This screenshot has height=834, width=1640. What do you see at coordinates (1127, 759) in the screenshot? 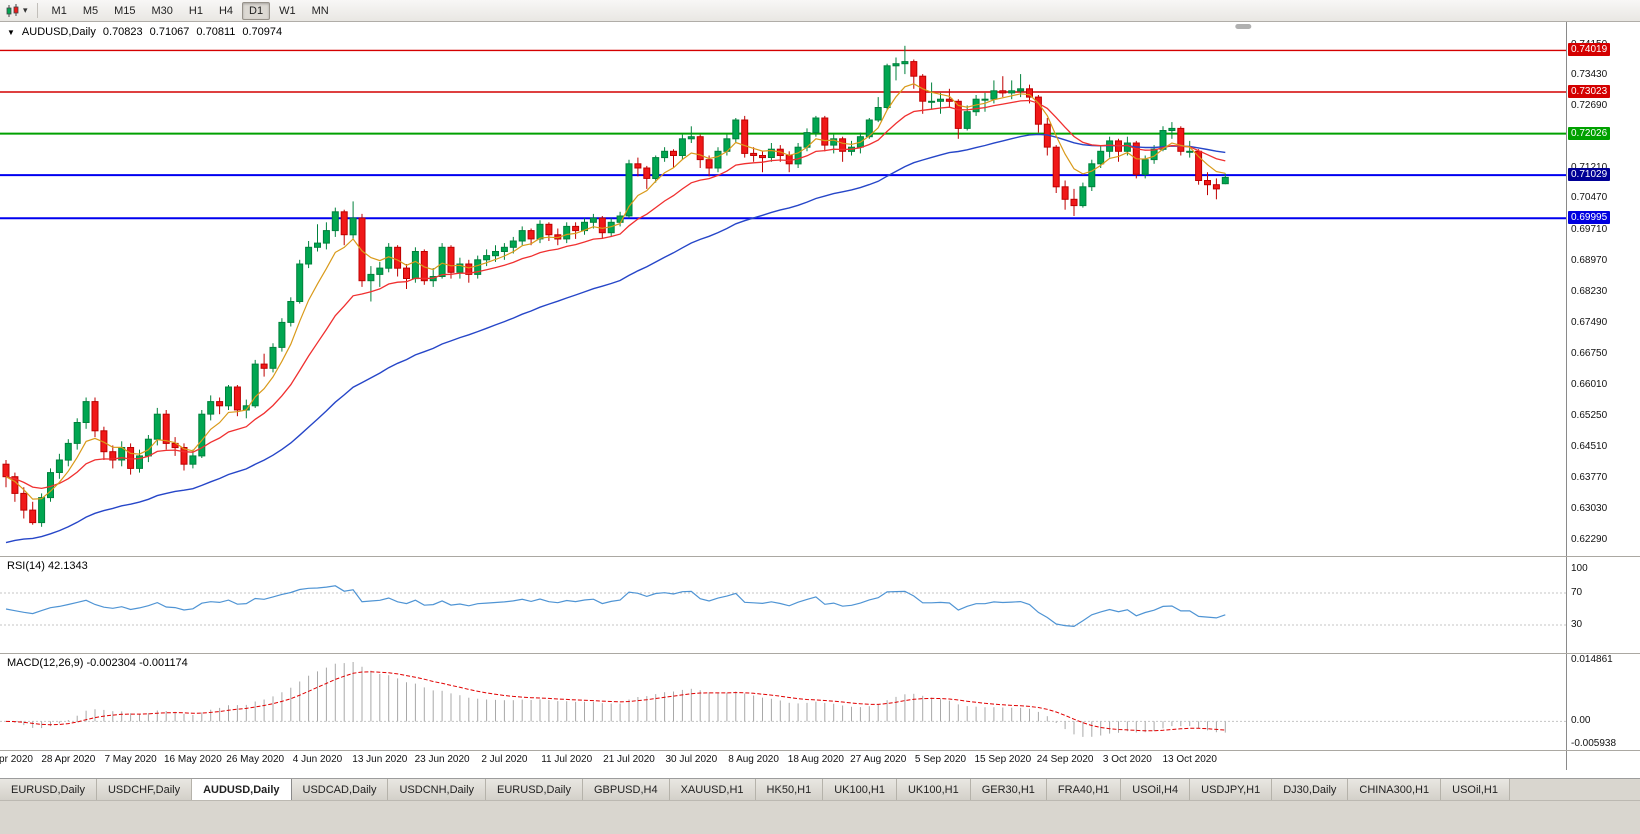
I see `date-tick: 3 Oct 2020` at bounding box center [1127, 759].